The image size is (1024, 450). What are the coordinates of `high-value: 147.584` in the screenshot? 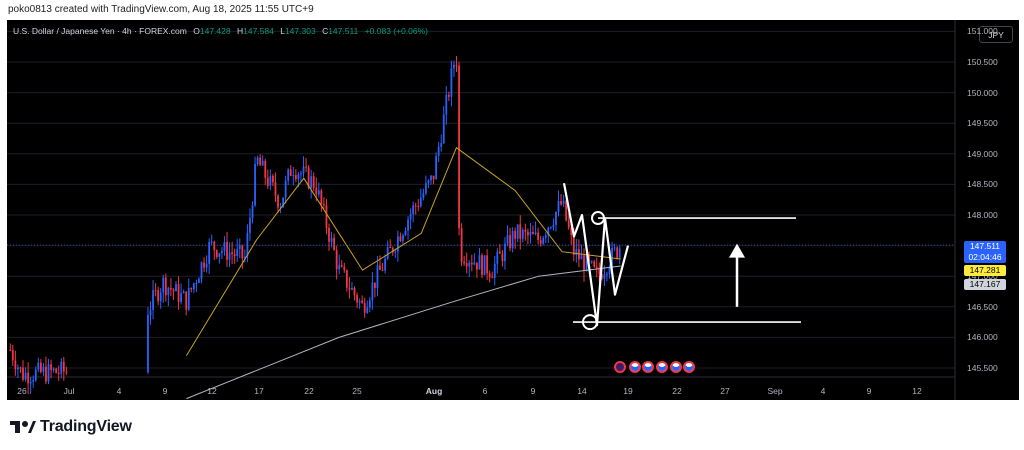 It's located at (258, 31).